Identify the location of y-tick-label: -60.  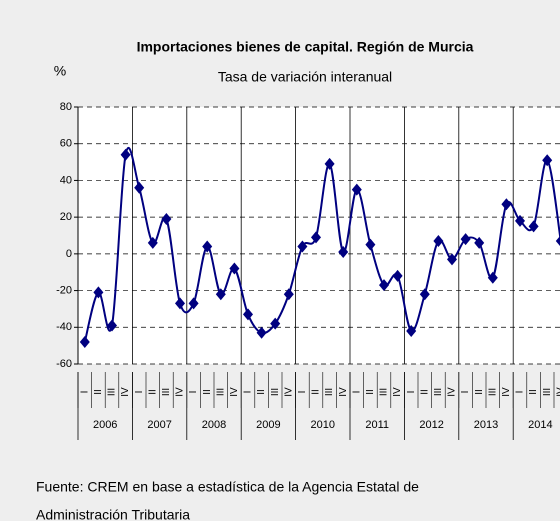
(64, 364).